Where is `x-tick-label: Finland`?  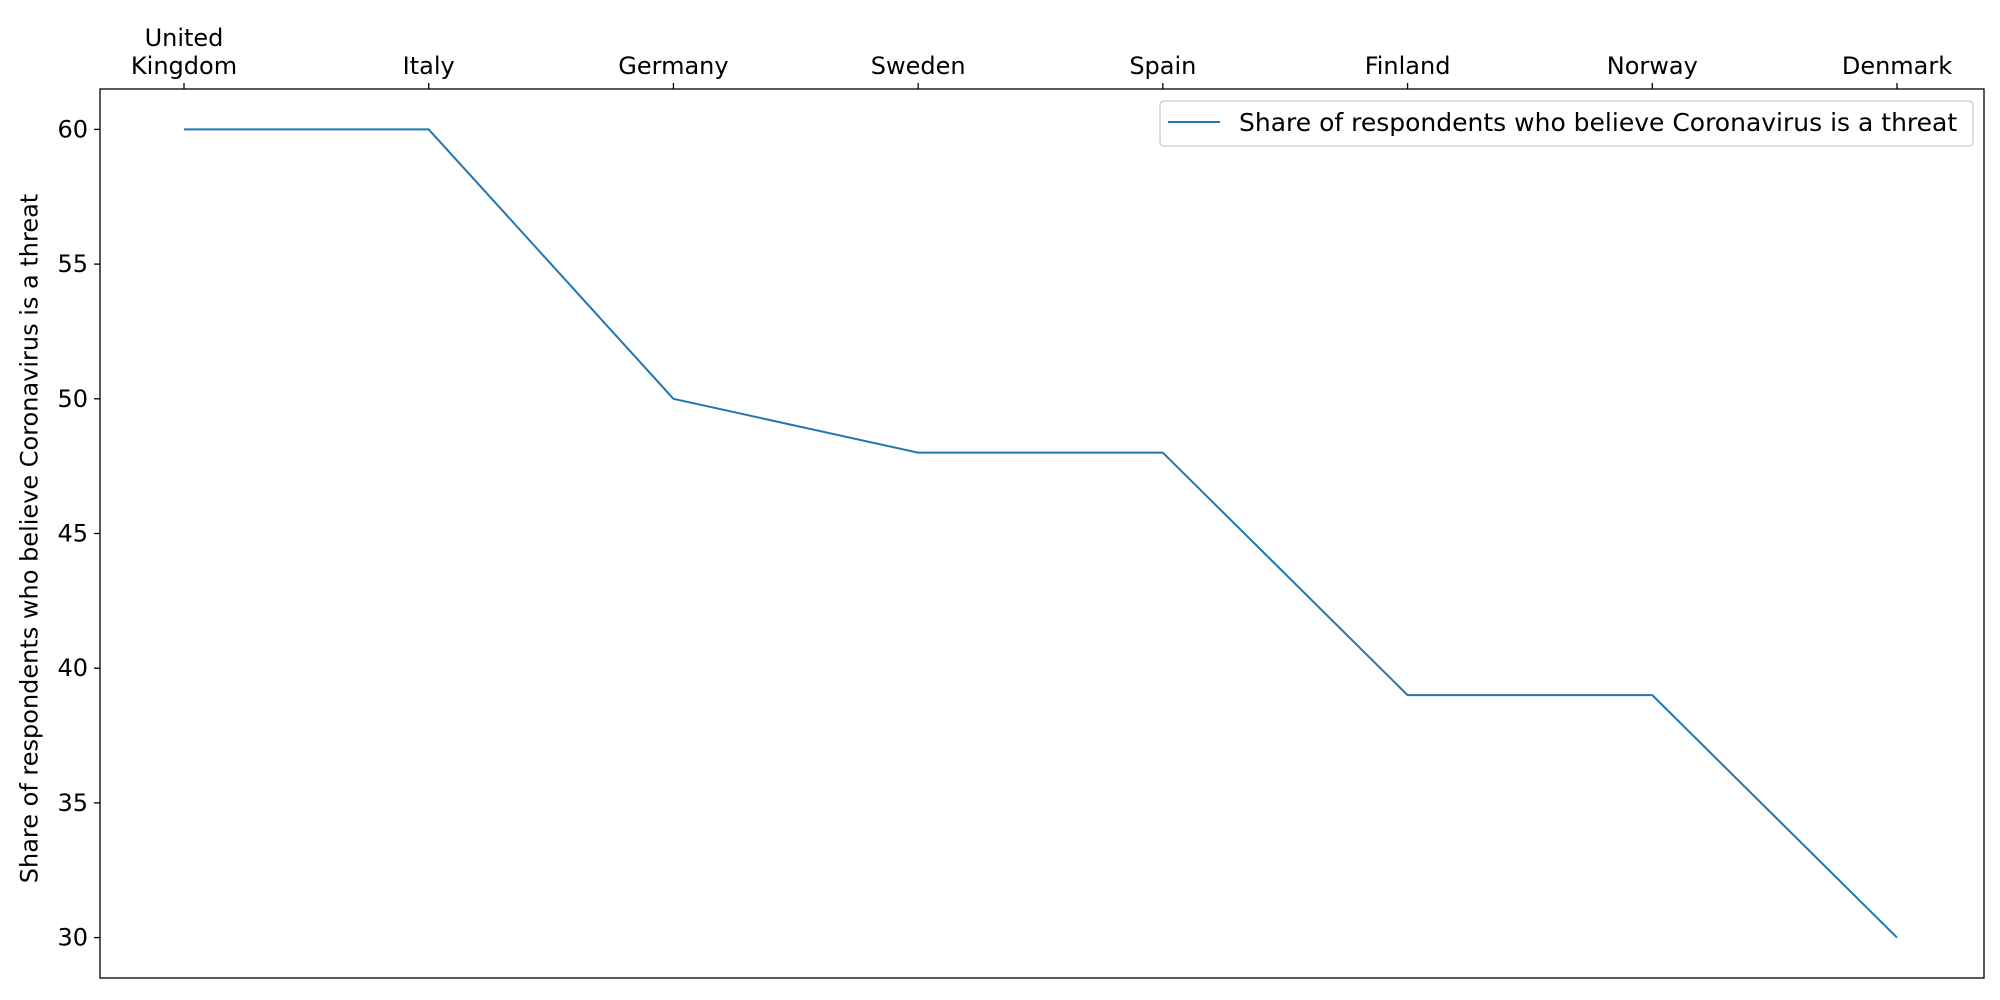 x-tick-label: Finland is located at coordinates (1408, 66).